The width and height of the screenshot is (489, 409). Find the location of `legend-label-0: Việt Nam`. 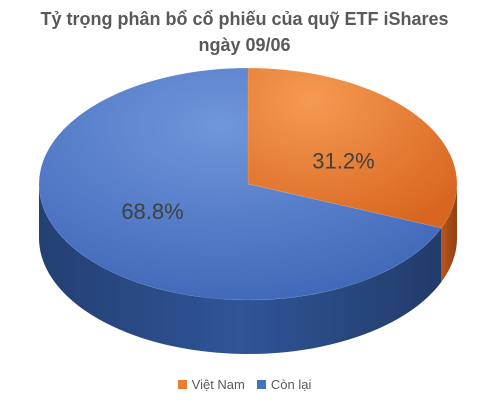

legend-label-0: Việt Nam is located at coordinates (218, 384).